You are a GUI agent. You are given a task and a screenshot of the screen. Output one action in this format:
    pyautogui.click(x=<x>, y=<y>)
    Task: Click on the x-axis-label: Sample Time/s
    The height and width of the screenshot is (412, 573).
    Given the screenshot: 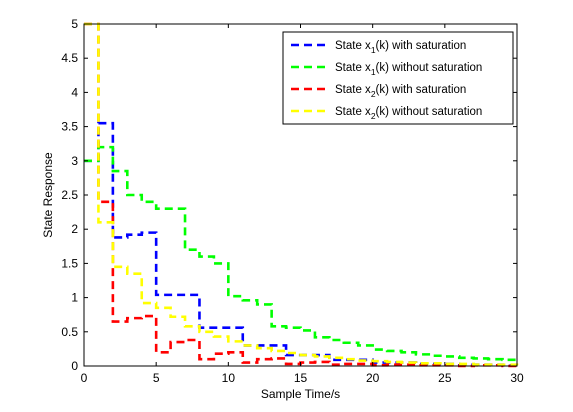 What is the action you would take?
    pyautogui.click(x=300, y=394)
    